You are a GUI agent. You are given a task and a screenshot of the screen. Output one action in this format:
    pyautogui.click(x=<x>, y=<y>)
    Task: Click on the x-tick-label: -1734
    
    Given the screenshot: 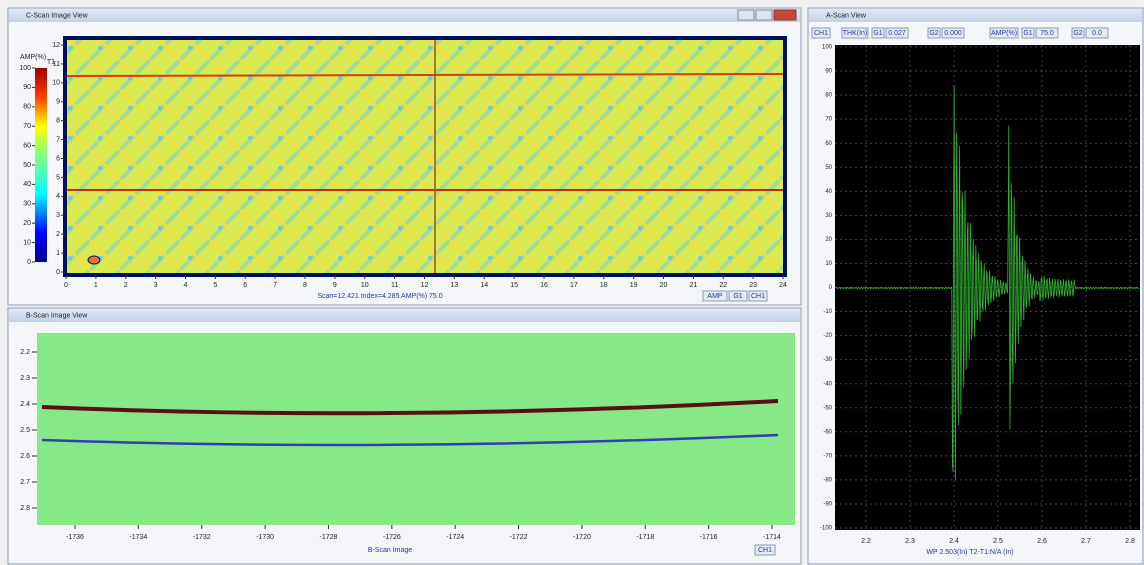 What is the action you would take?
    pyautogui.click(x=138, y=537)
    